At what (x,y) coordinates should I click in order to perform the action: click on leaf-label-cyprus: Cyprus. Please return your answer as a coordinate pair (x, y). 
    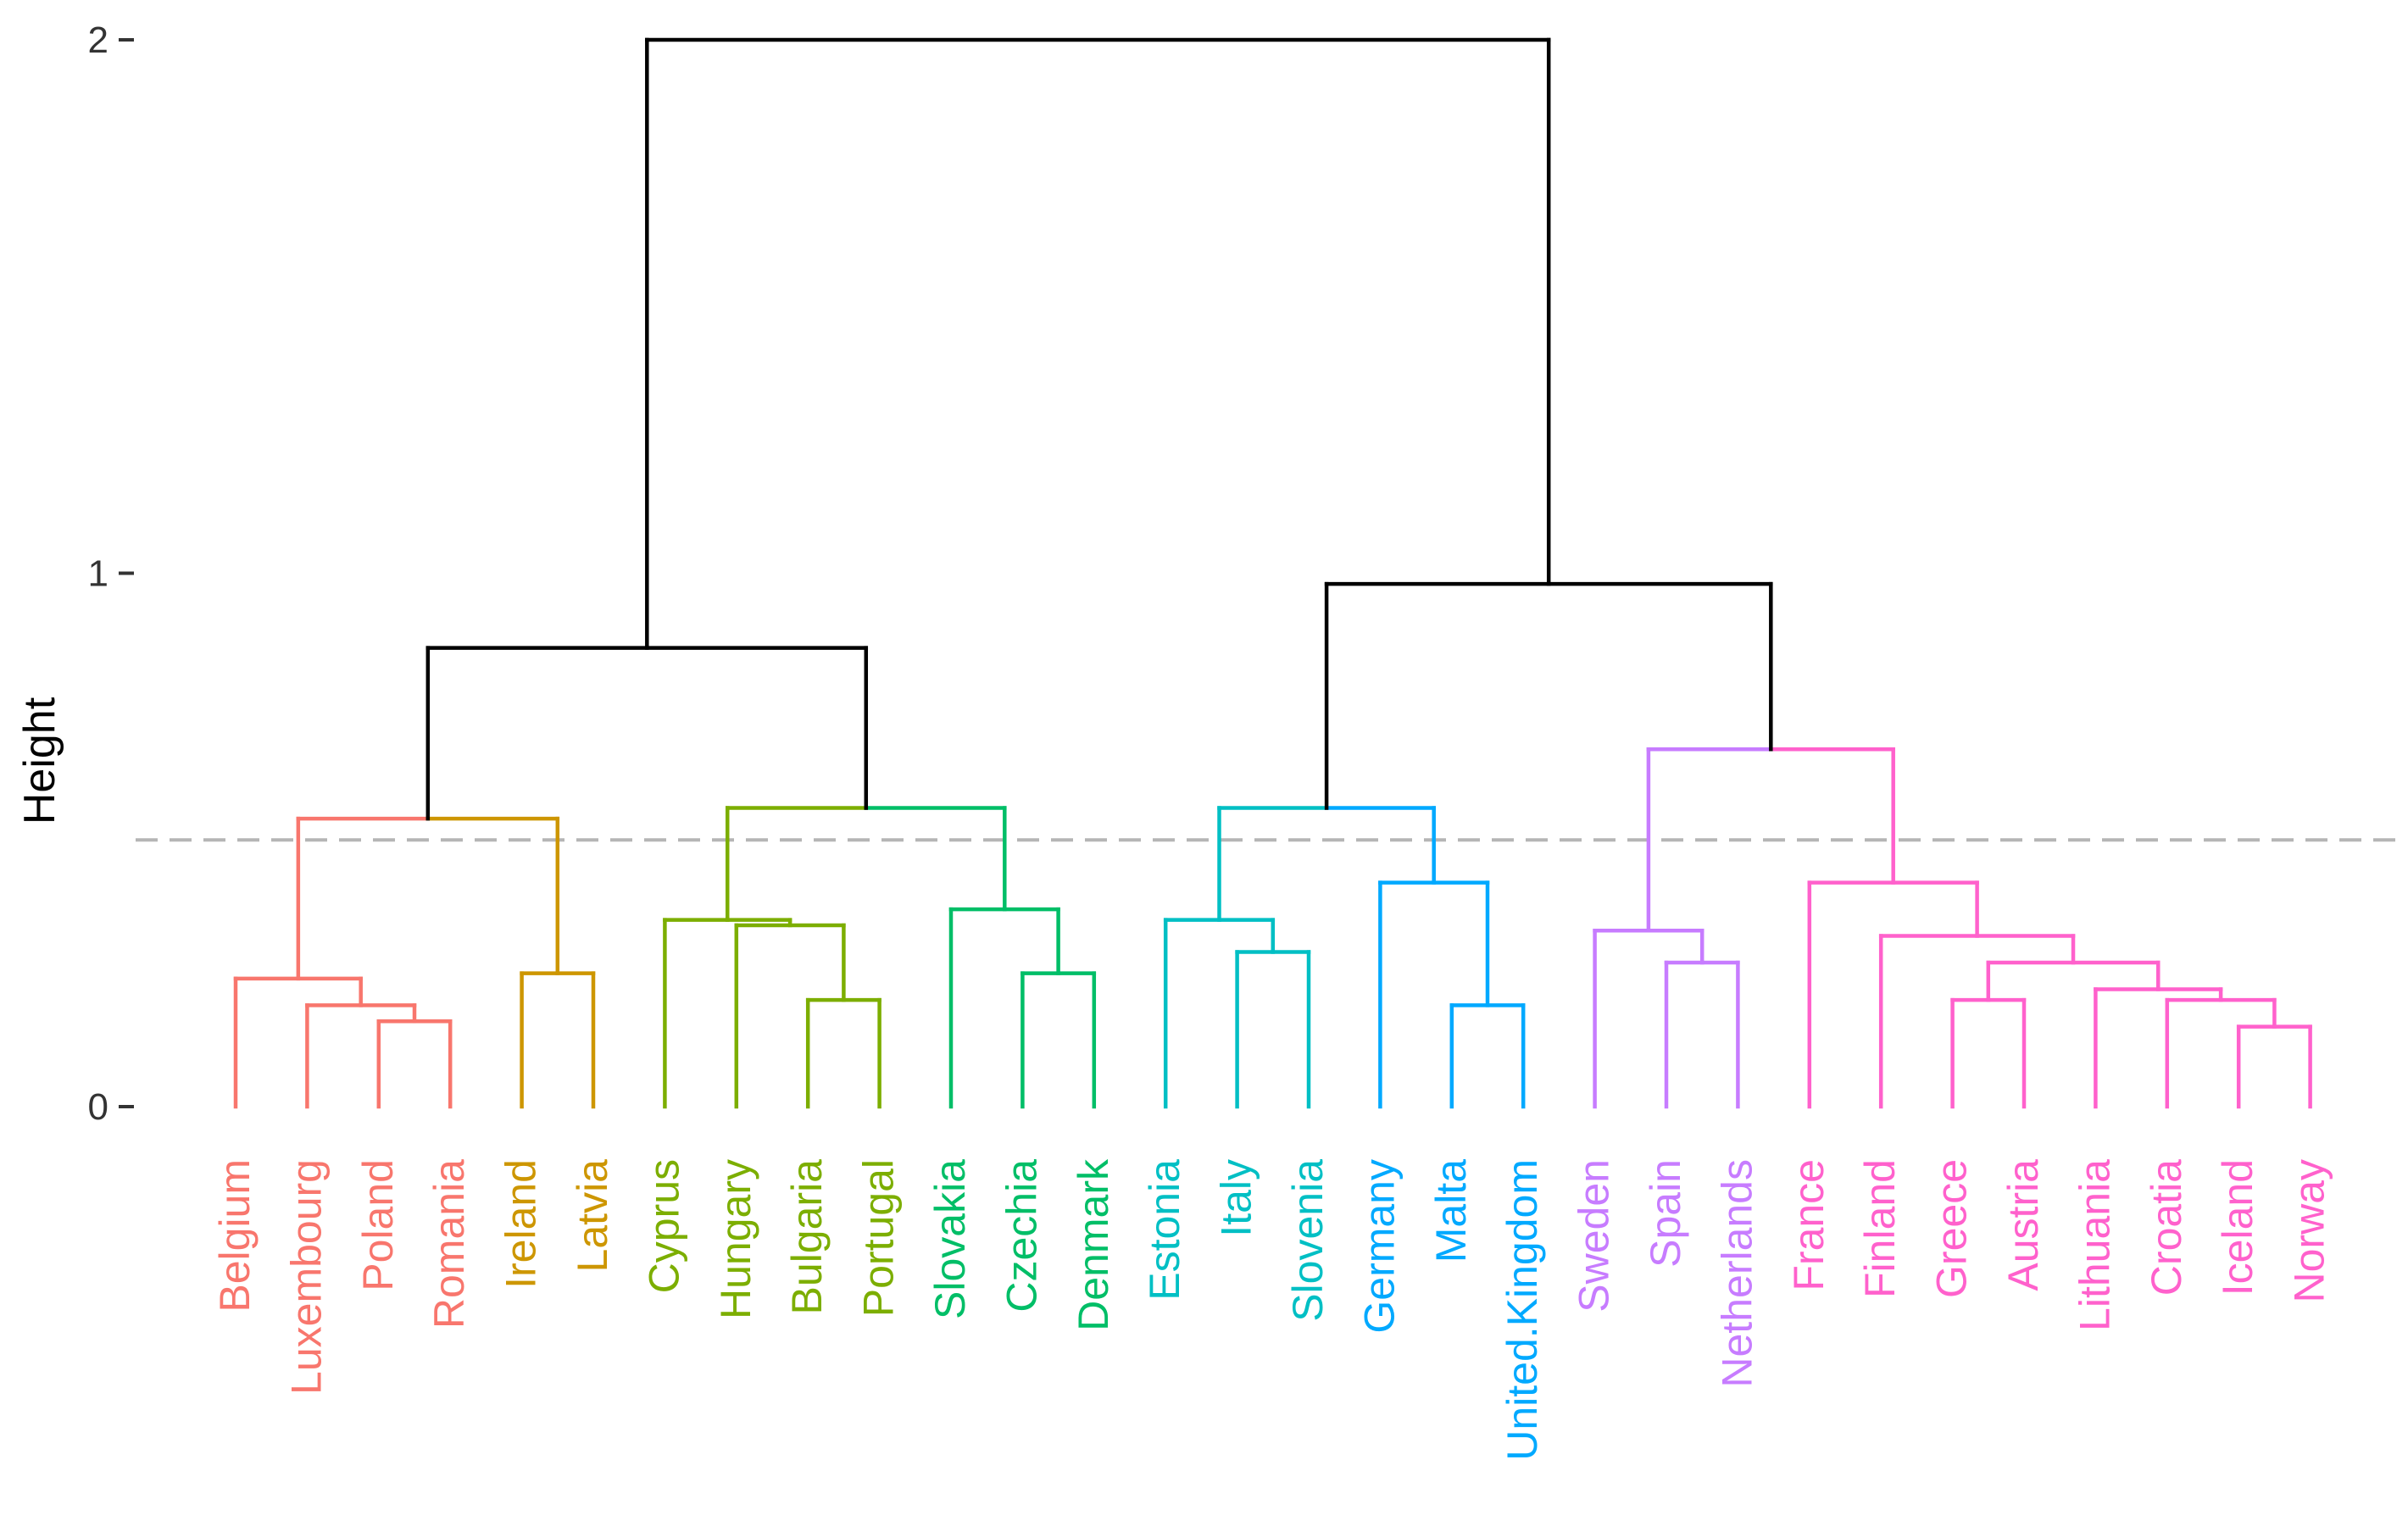
    Looking at the image, I should click on (663, 1226).